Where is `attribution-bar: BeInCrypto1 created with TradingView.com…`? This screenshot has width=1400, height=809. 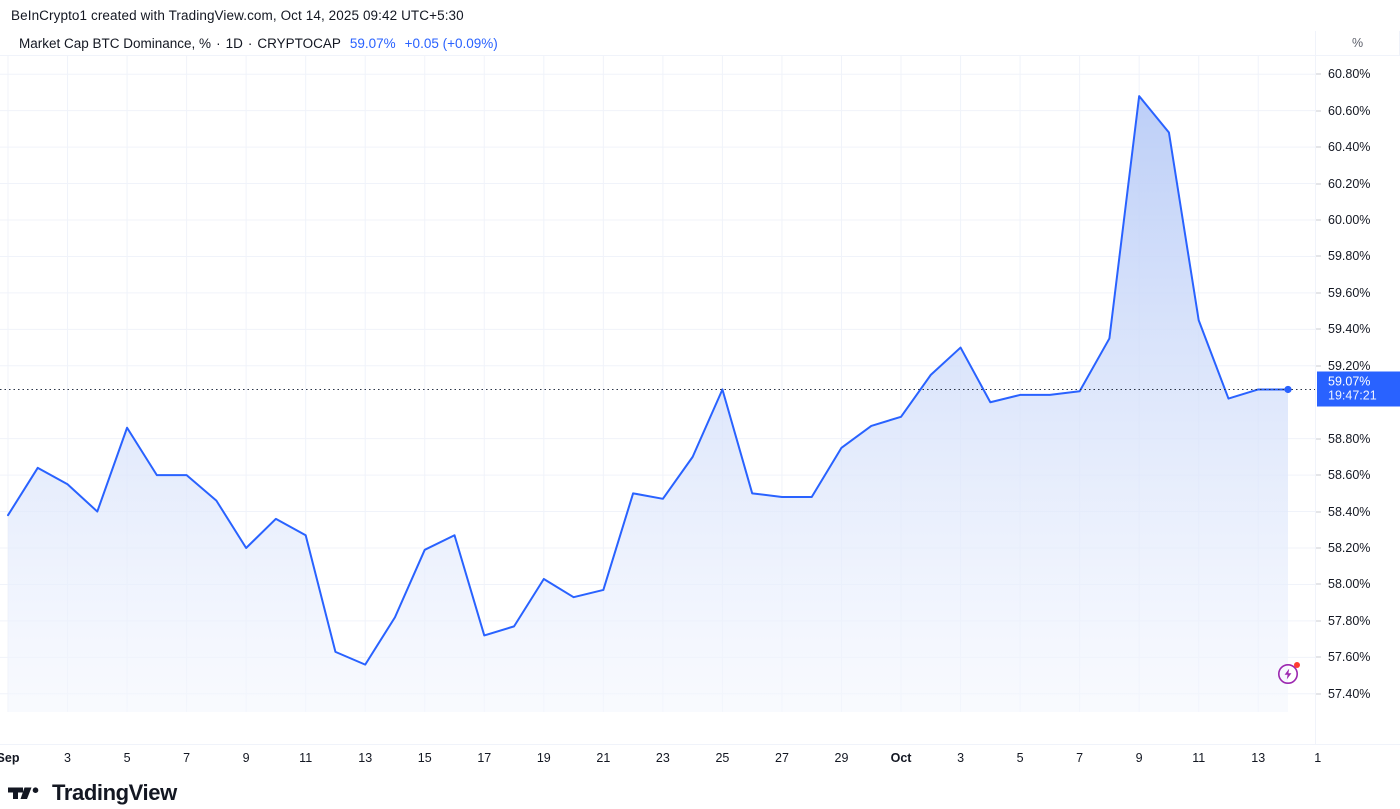
attribution-bar: BeInCrypto1 created with TradingView.com… is located at coordinates (700, 15).